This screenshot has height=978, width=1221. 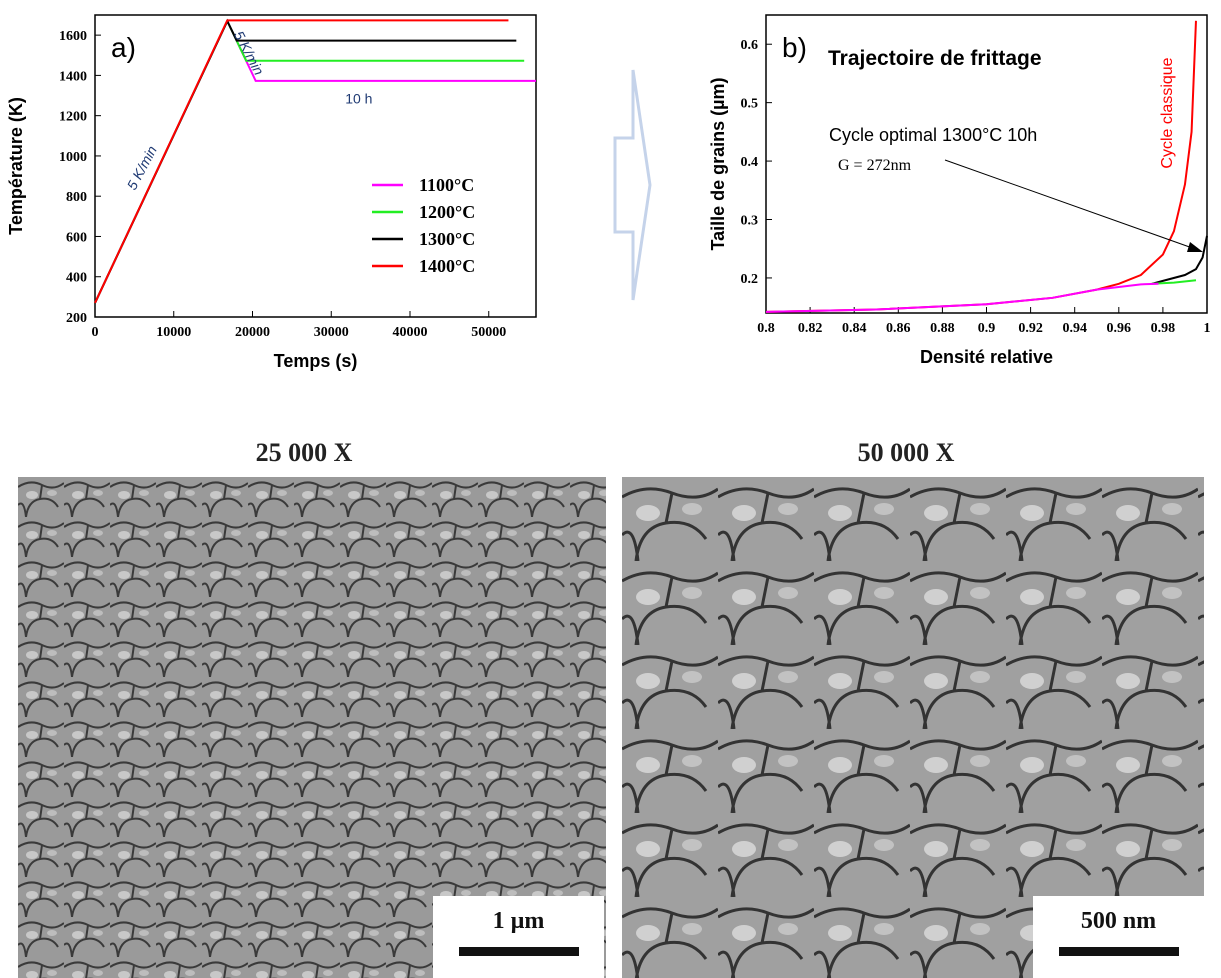 What do you see at coordinates (1074, 328) in the screenshot?
I see `chart-b-x-tick-label: 0.94` at bounding box center [1074, 328].